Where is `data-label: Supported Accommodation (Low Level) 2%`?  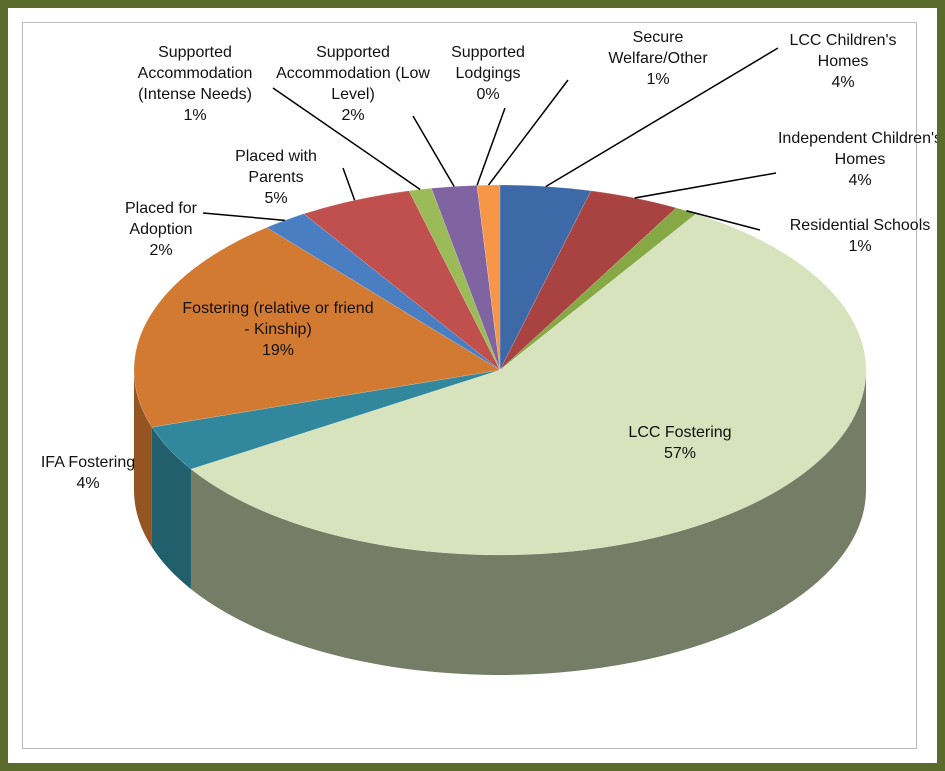 data-label: Supported Accommodation (Low Level) 2% is located at coordinates (353, 84).